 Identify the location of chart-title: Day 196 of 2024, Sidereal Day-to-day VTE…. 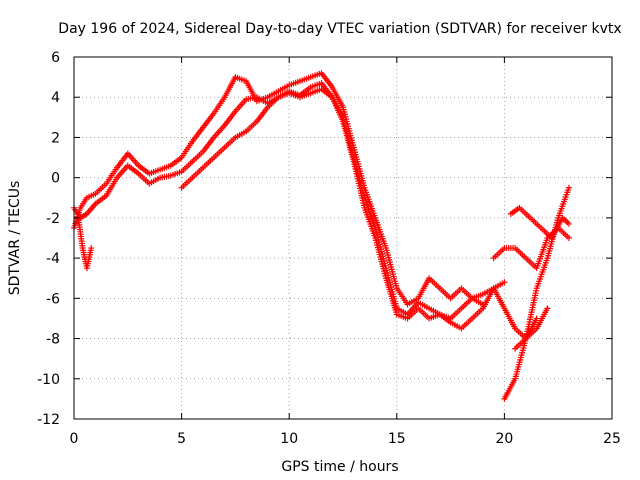
(339, 29).